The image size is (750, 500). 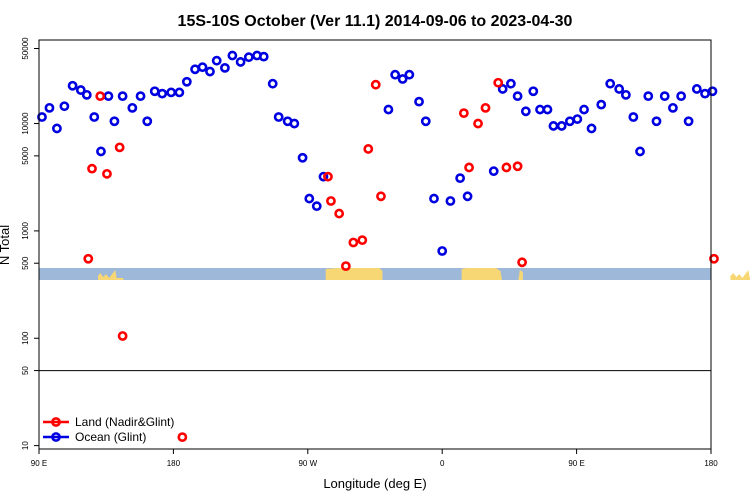 What do you see at coordinates (740, 275) in the screenshot?
I see `land-band-australia` at bounding box center [740, 275].